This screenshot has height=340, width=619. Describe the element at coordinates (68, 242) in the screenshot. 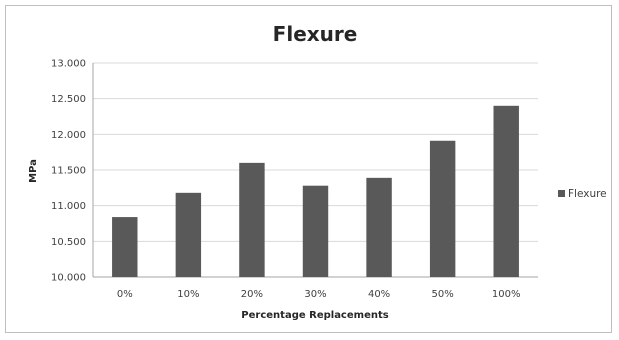

I see `y-tick-label: 10.500` at that location.